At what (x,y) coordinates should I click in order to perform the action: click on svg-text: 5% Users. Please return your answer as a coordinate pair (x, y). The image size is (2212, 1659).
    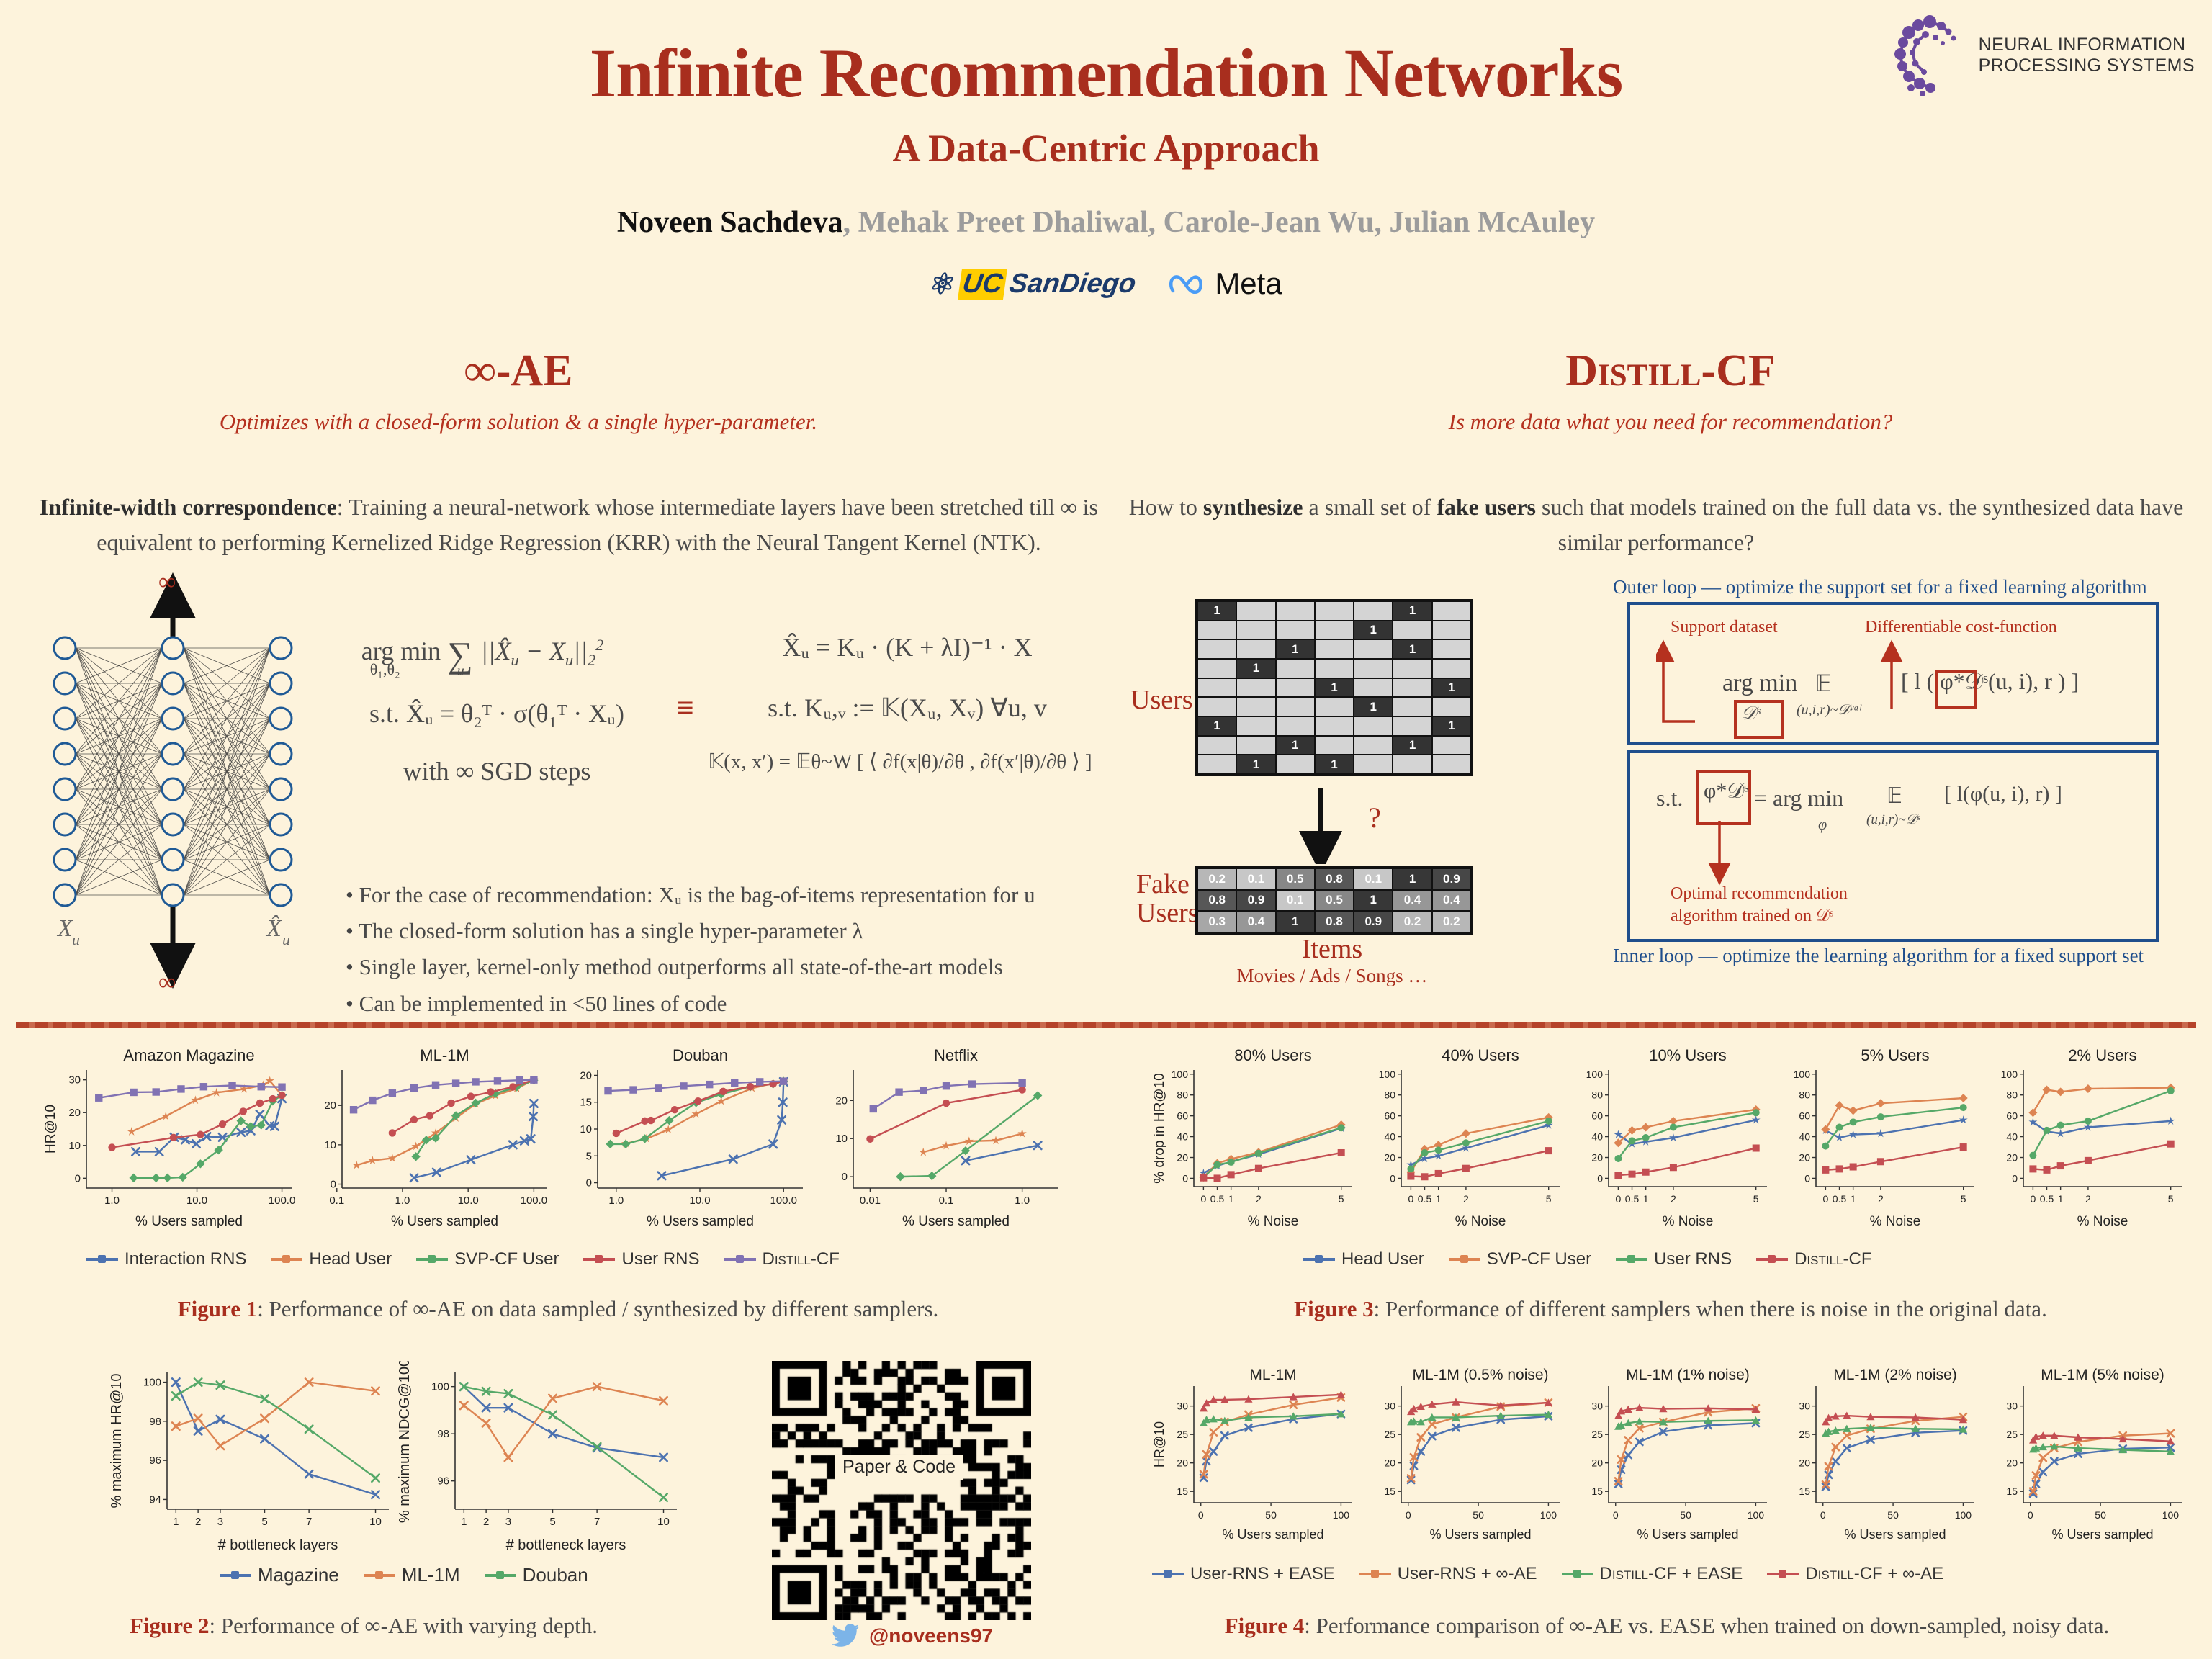
    Looking at the image, I should click on (1895, 1055).